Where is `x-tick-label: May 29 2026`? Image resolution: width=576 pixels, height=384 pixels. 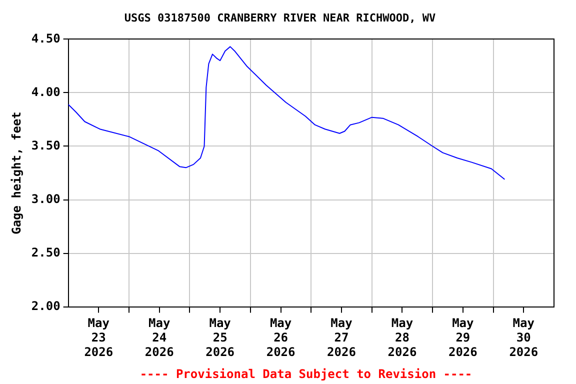
x-tick-label: May 29 2026 is located at coordinates (463, 337).